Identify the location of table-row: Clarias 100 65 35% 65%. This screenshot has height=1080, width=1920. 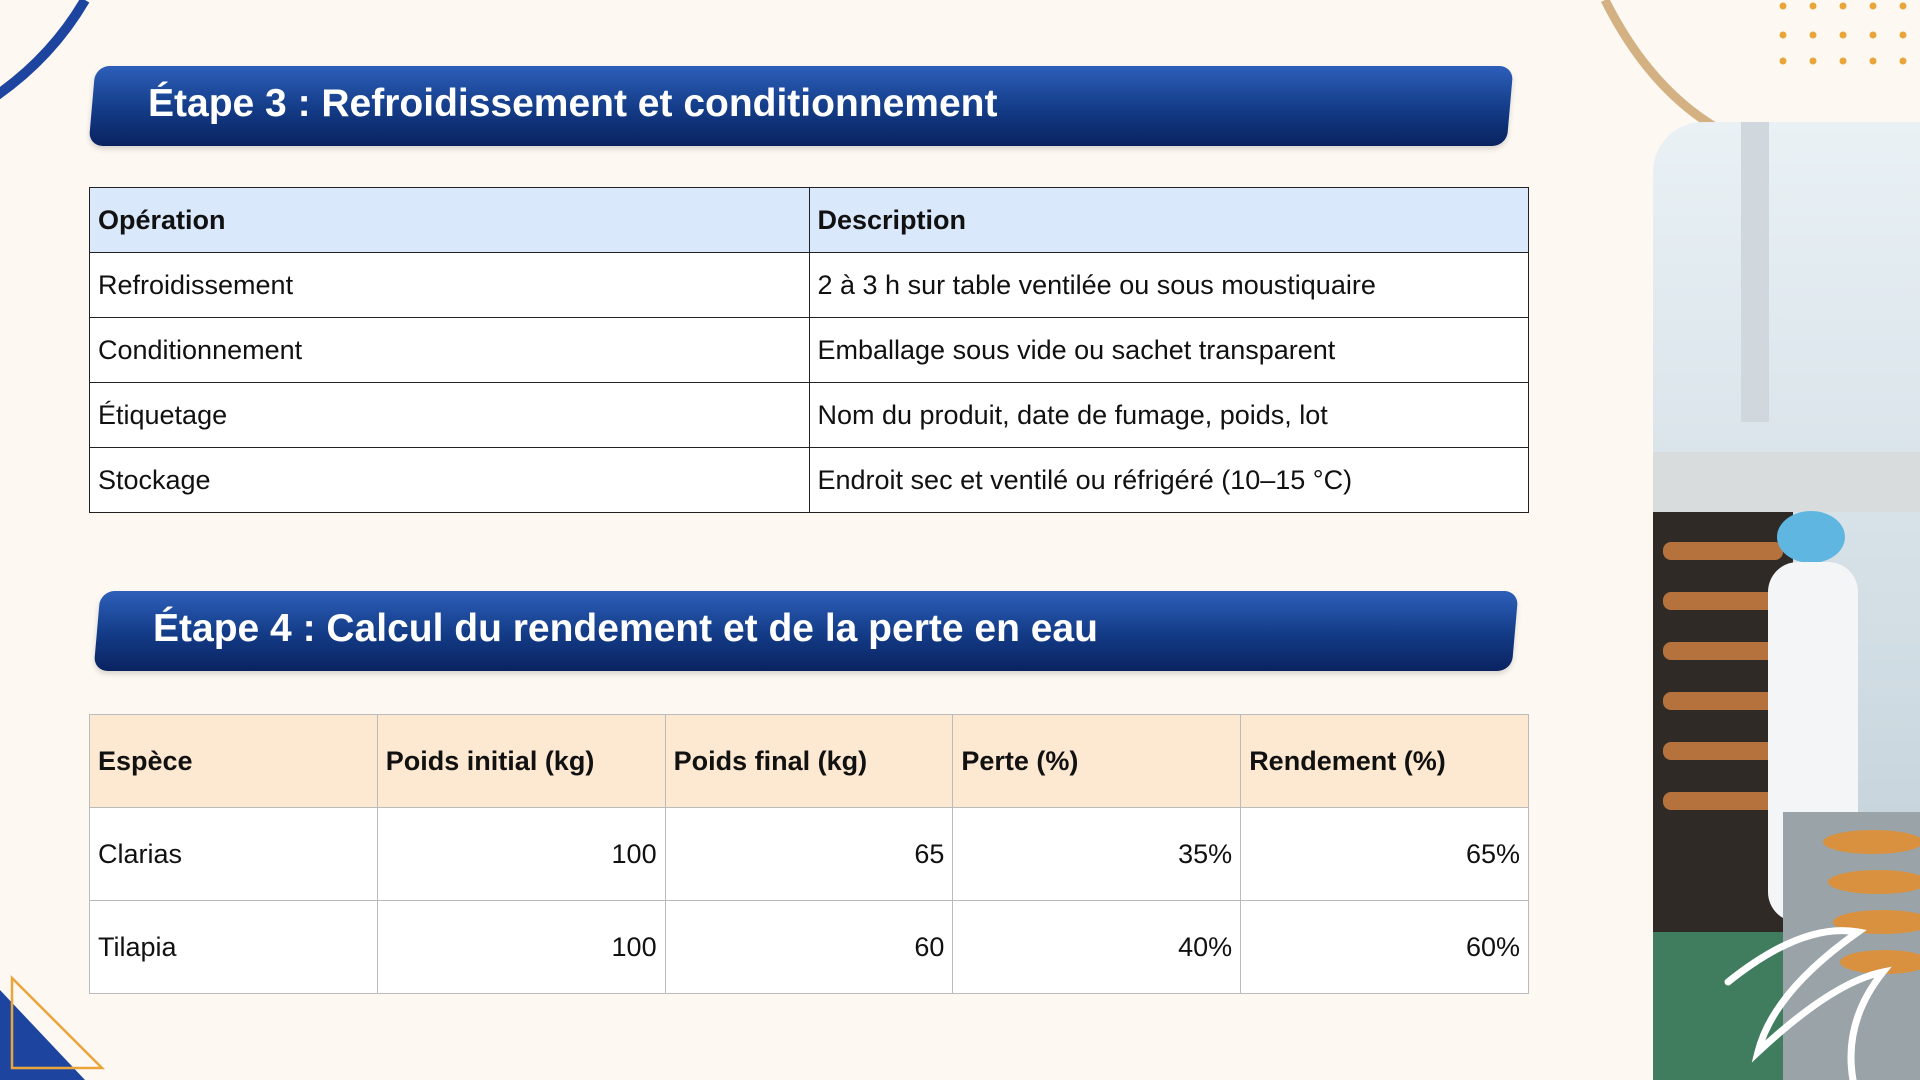
(809, 854).